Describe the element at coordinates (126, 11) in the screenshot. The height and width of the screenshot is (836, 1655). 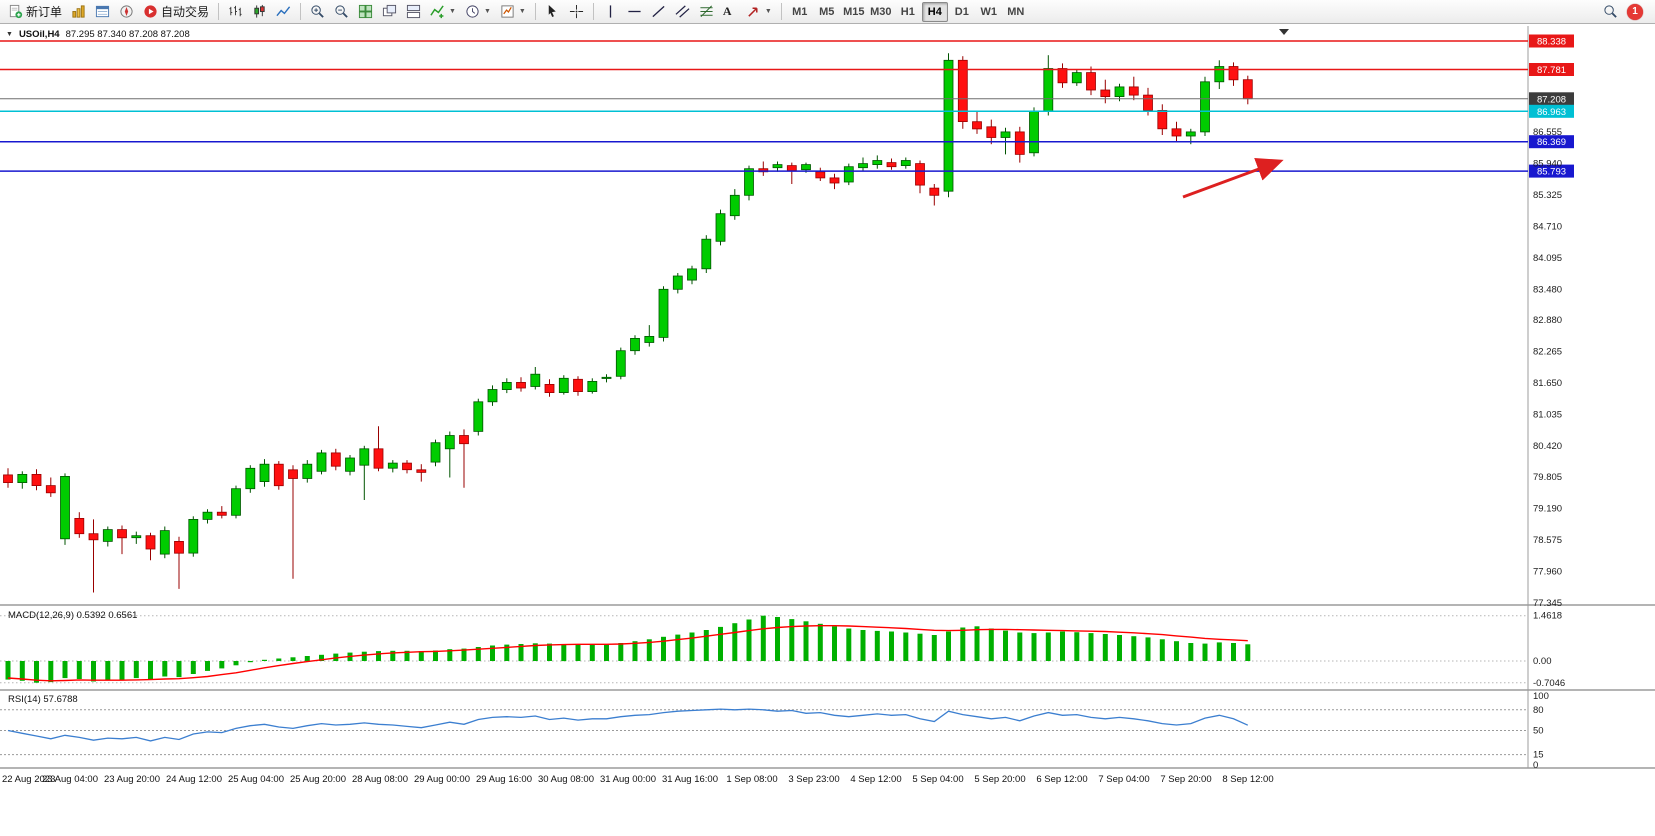
I see `navigator-button` at that location.